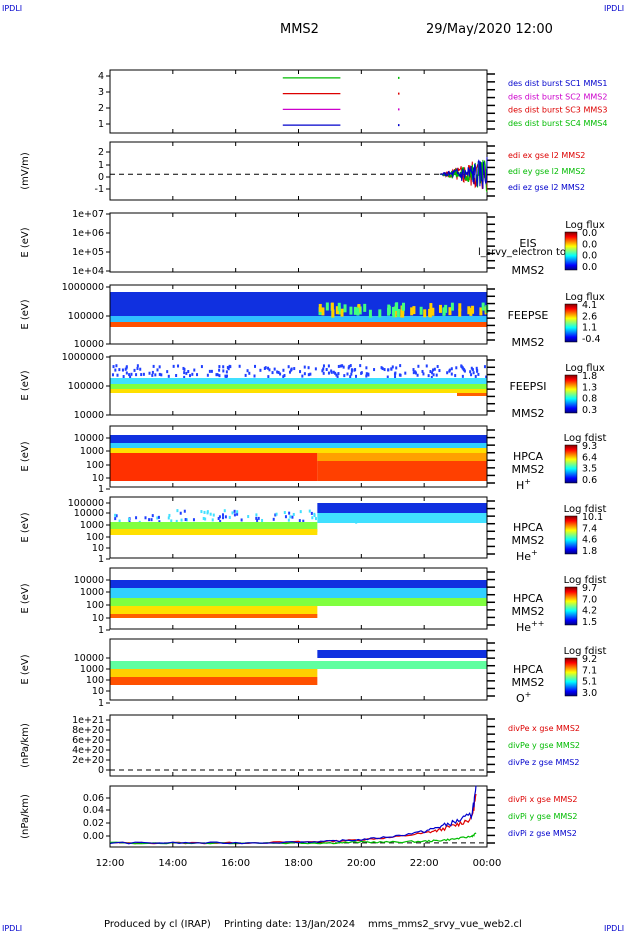 This screenshot has height=934, width=630. Describe the element at coordinates (589, 316) in the screenshot. I see `colorbar-tick-label: 2.6` at that location.